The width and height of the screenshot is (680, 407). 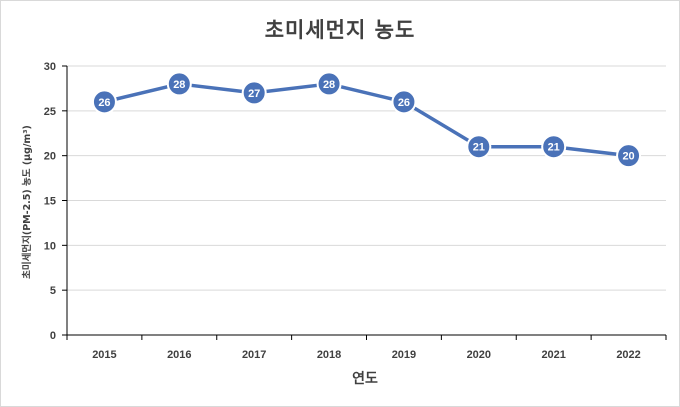 I want to click on y-tick-label: 10, so click(x=50, y=246).